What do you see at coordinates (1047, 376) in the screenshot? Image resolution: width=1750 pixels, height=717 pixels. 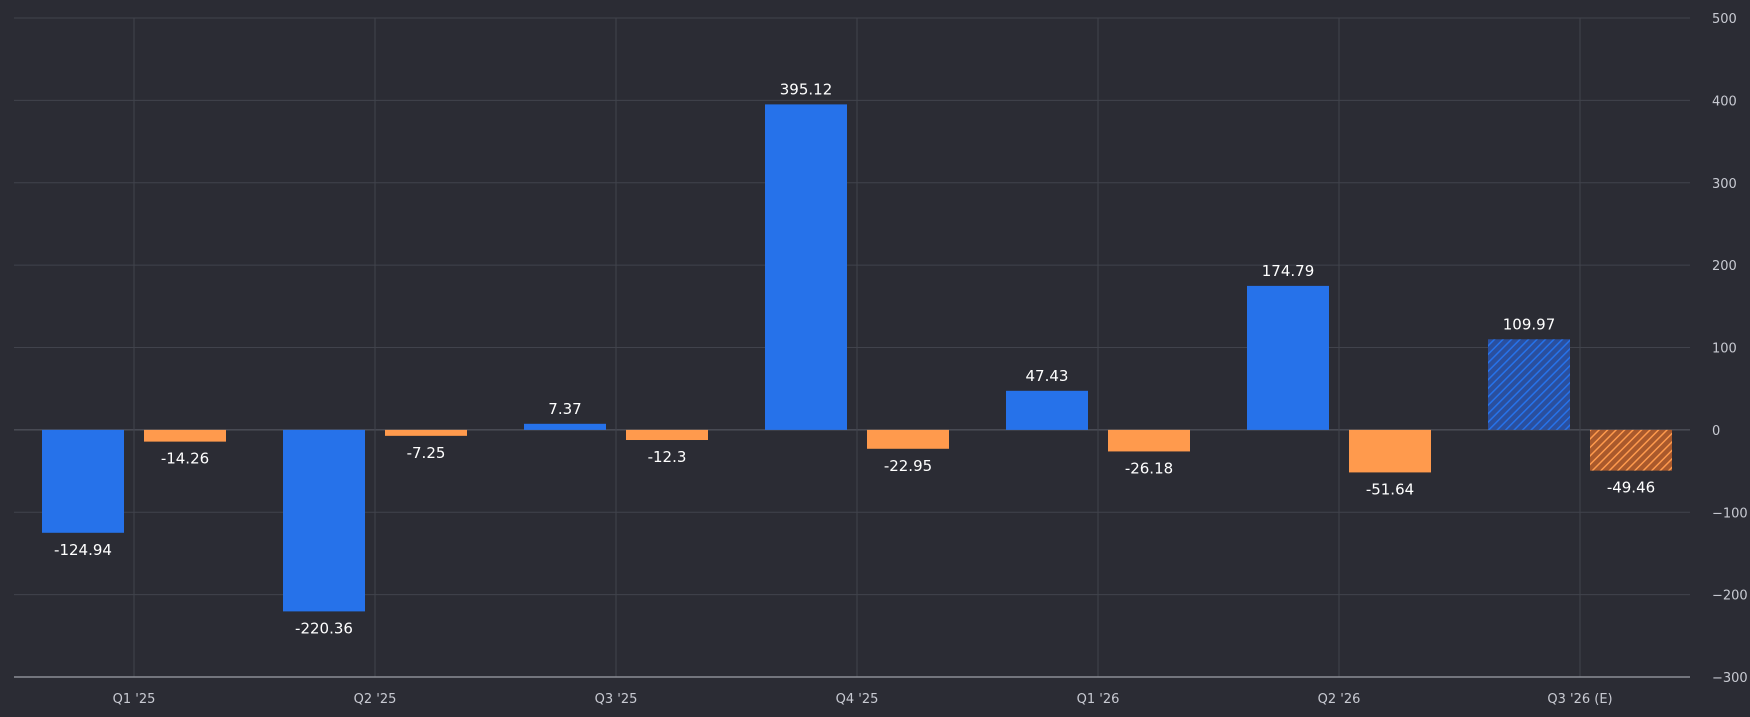 I see `bar-value-label: 47.43` at bounding box center [1047, 376].